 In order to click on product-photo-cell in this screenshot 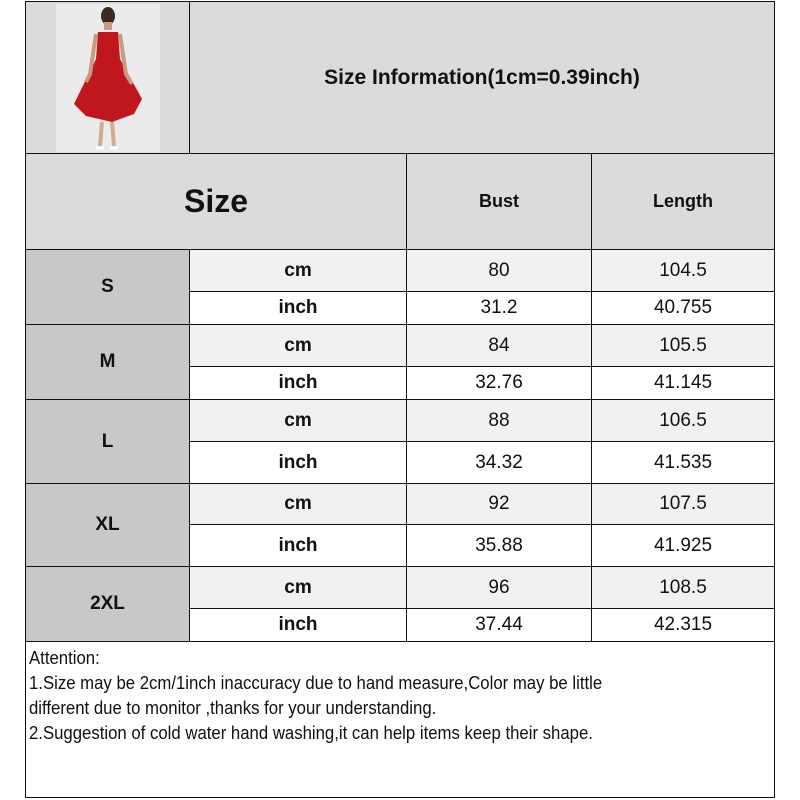, I will do `click(107, 77)`.